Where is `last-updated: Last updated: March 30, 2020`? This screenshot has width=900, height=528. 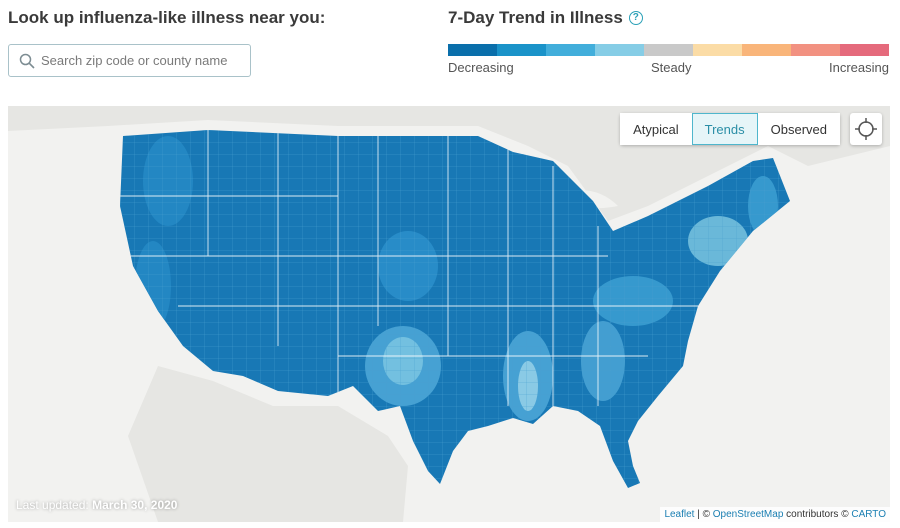
last-updated: Last updated: March 30, 2020 is located at coordinates (96, 505).